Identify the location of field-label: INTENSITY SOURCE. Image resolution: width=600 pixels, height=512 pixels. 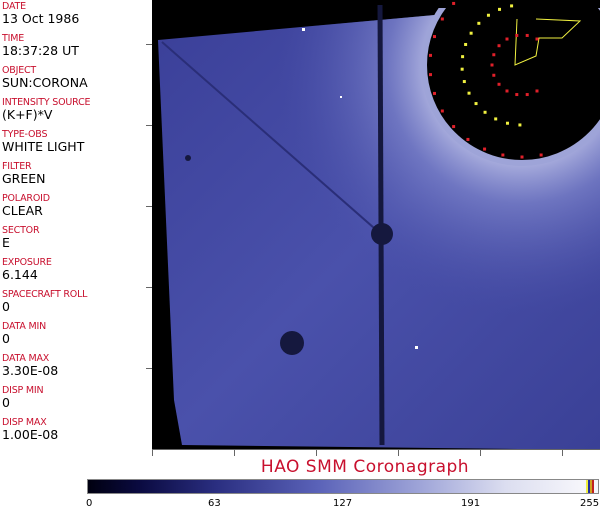
(46, 102).